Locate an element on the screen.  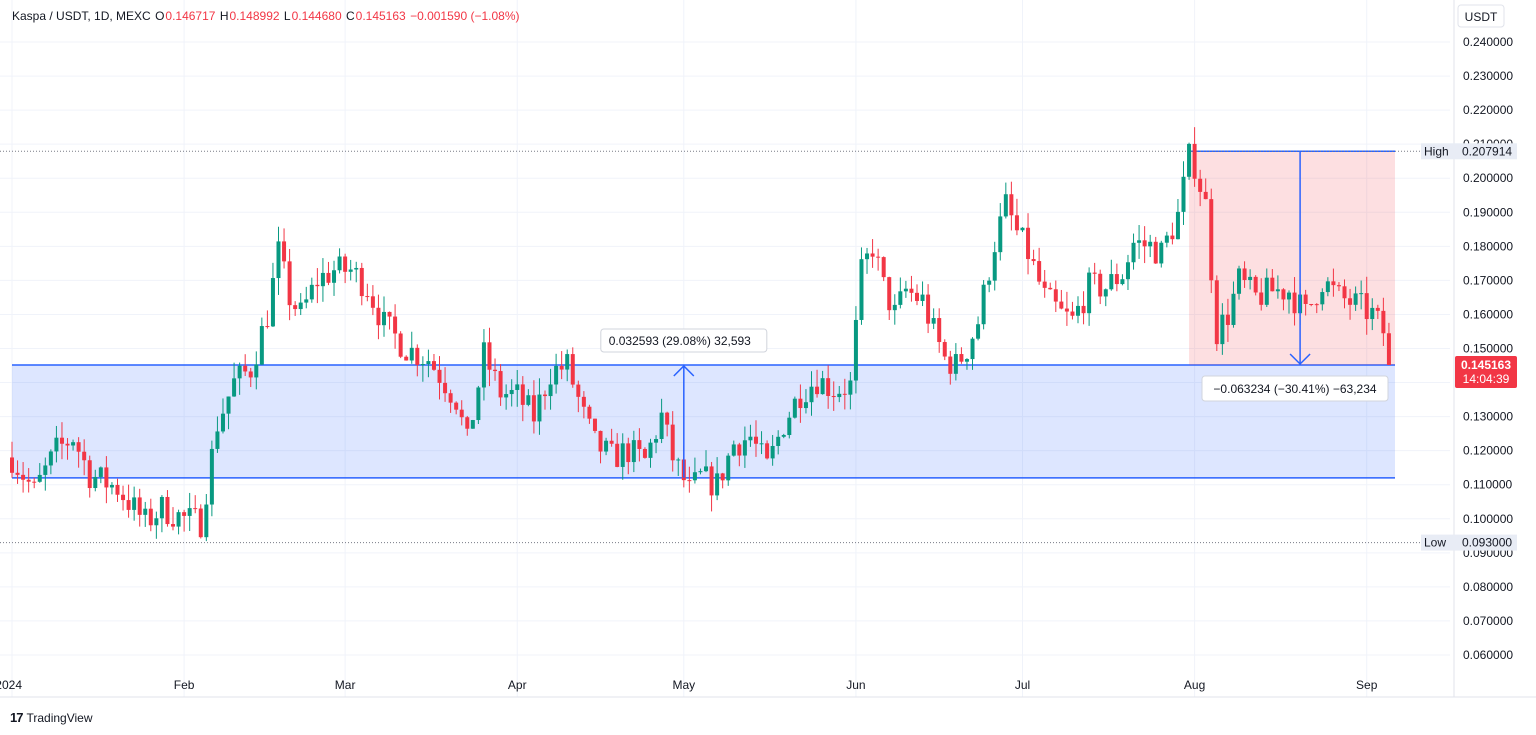
range-up-label: 0.032593 (29.08%) 32,593 is located at coordinates (684, 340).